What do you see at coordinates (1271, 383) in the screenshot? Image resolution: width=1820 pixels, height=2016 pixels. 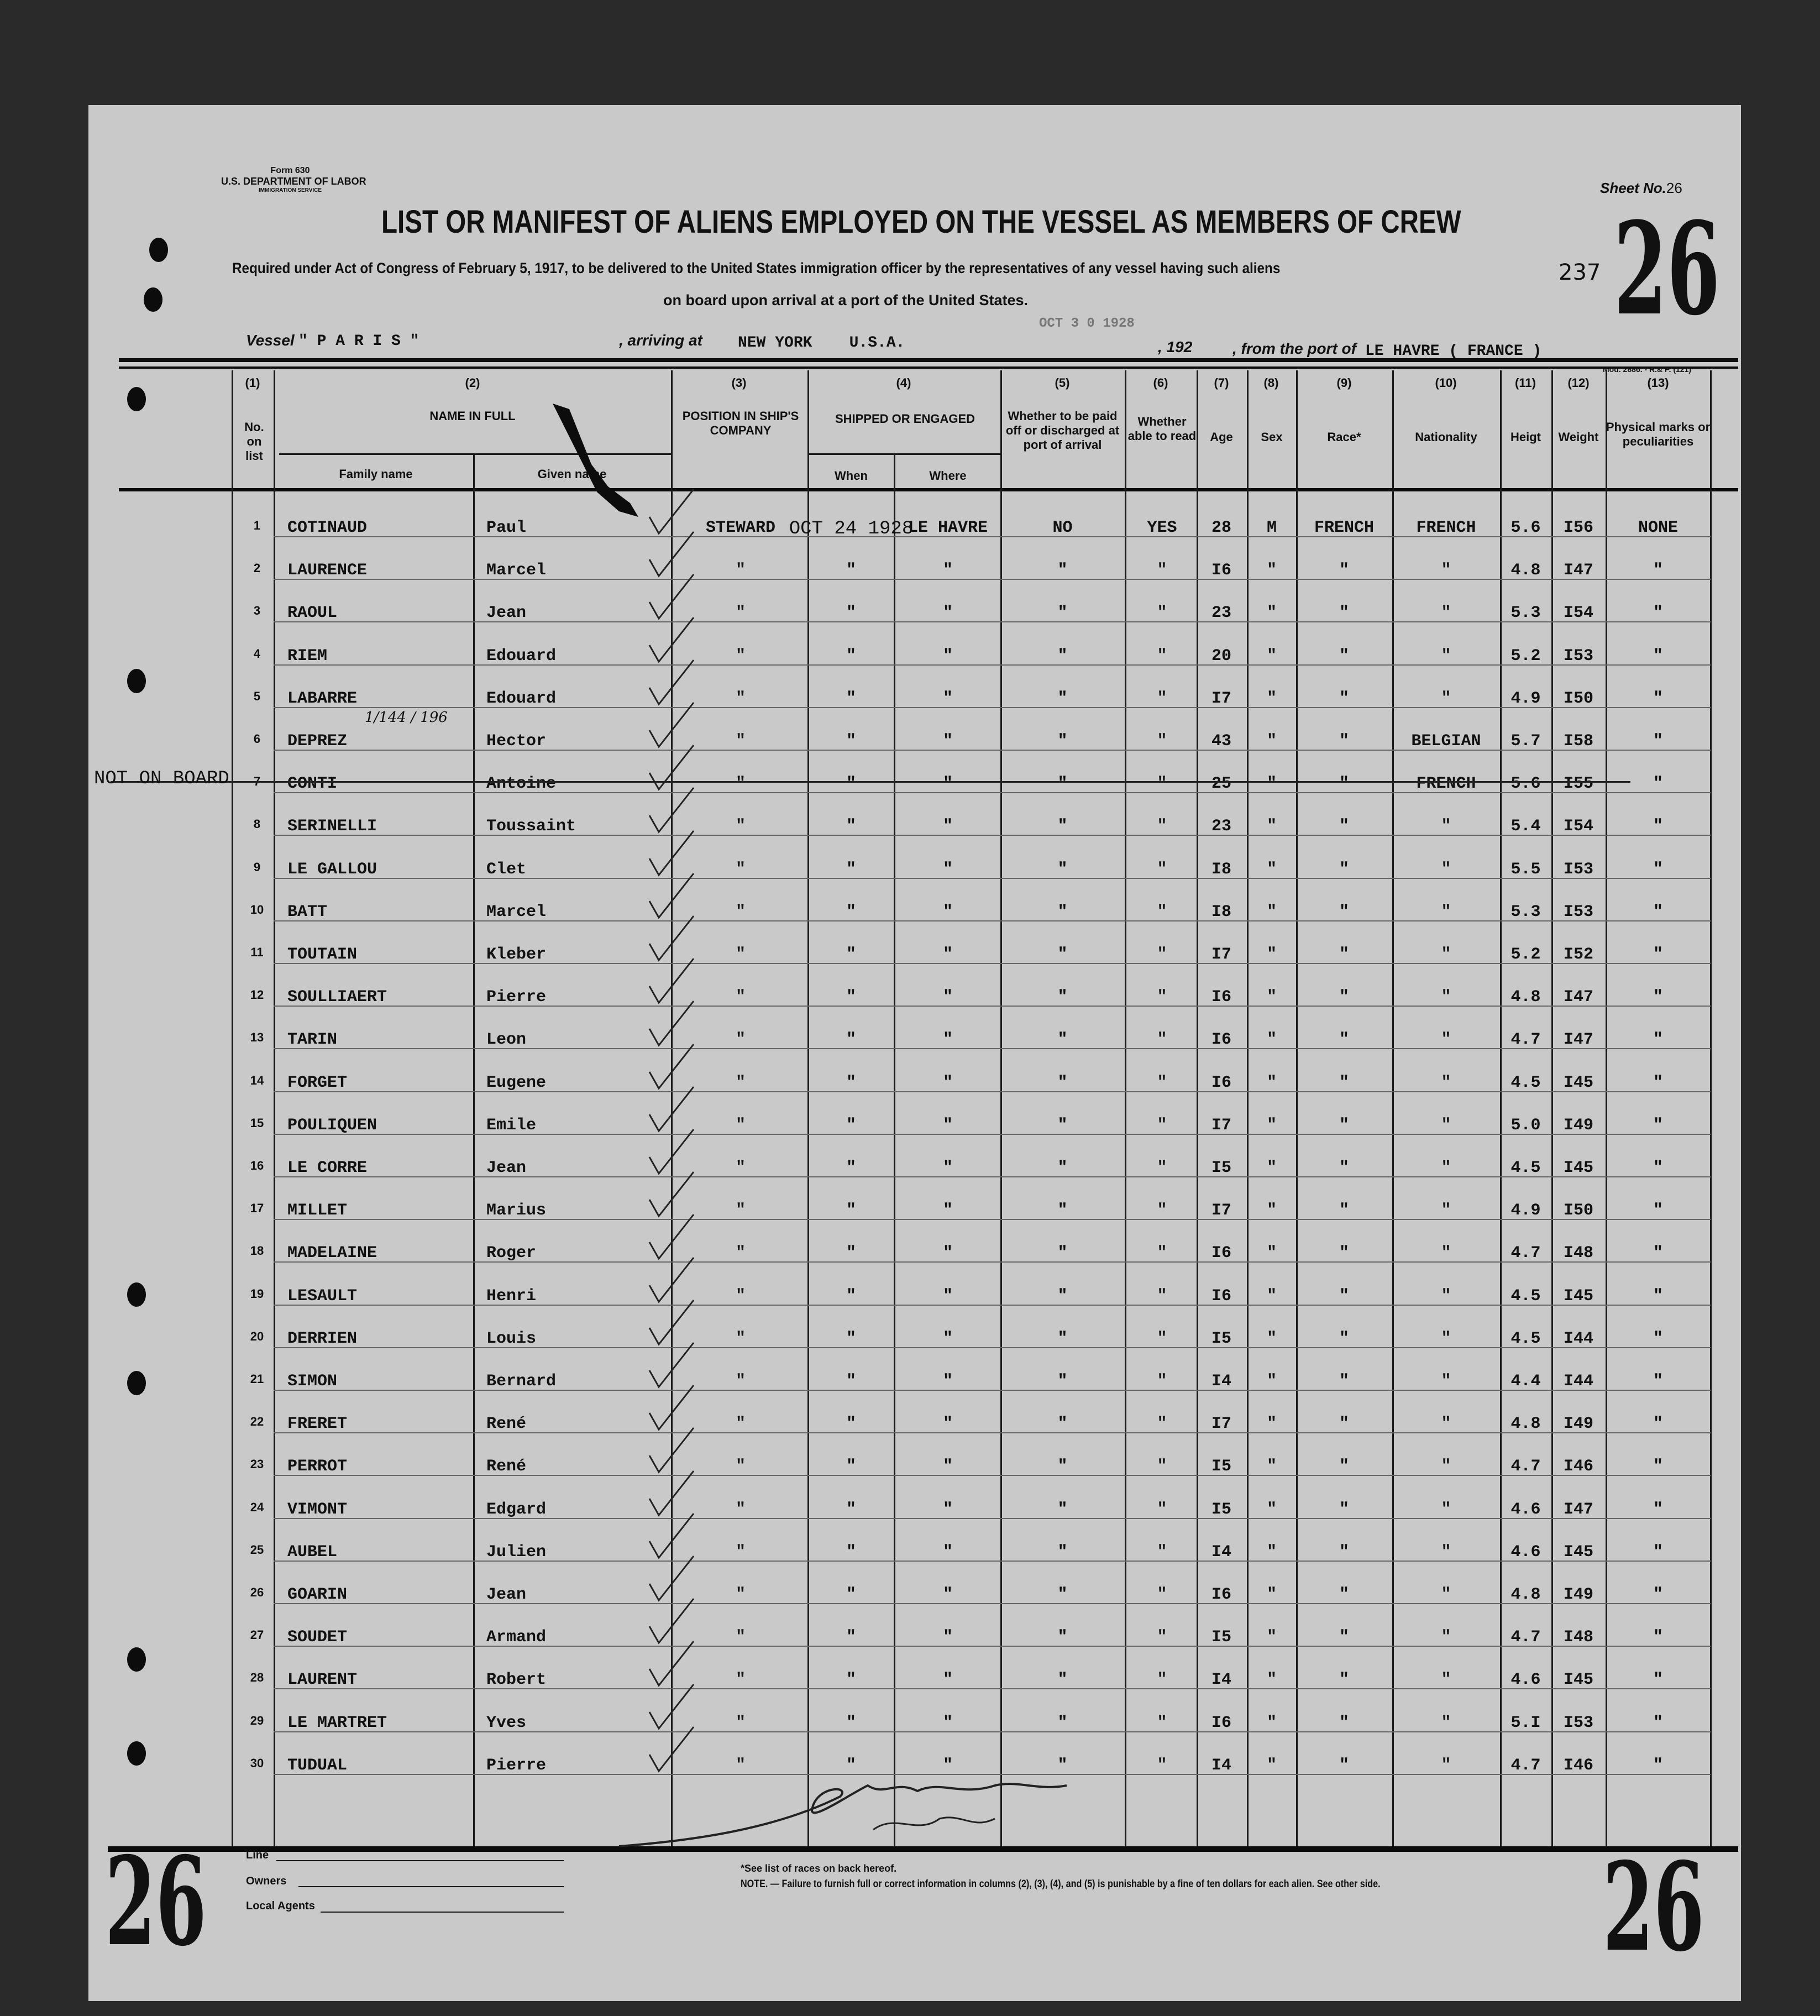 I see `column-number: (8)` at bounding box center [1271, 383].